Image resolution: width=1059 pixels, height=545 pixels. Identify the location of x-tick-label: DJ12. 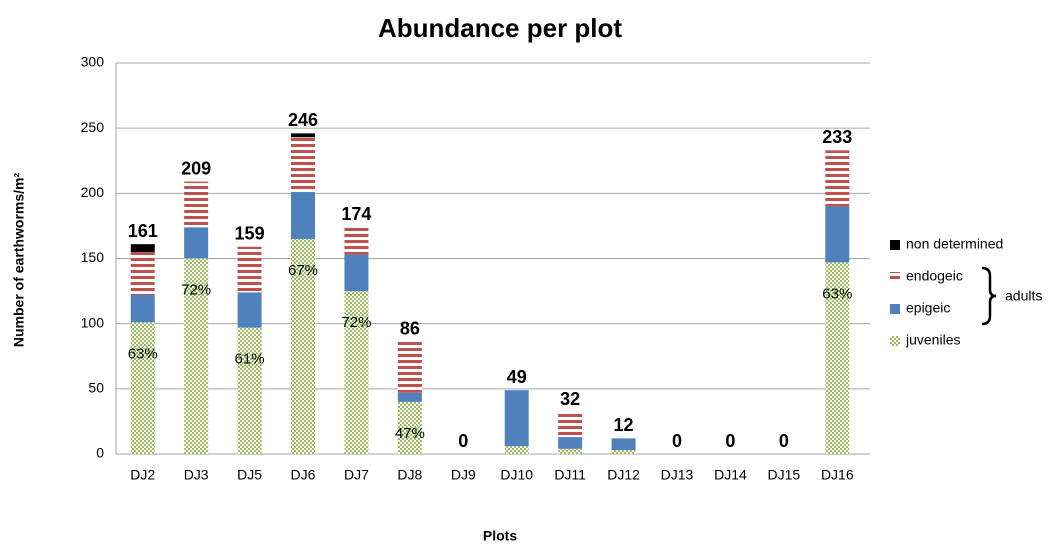
(623, 475).